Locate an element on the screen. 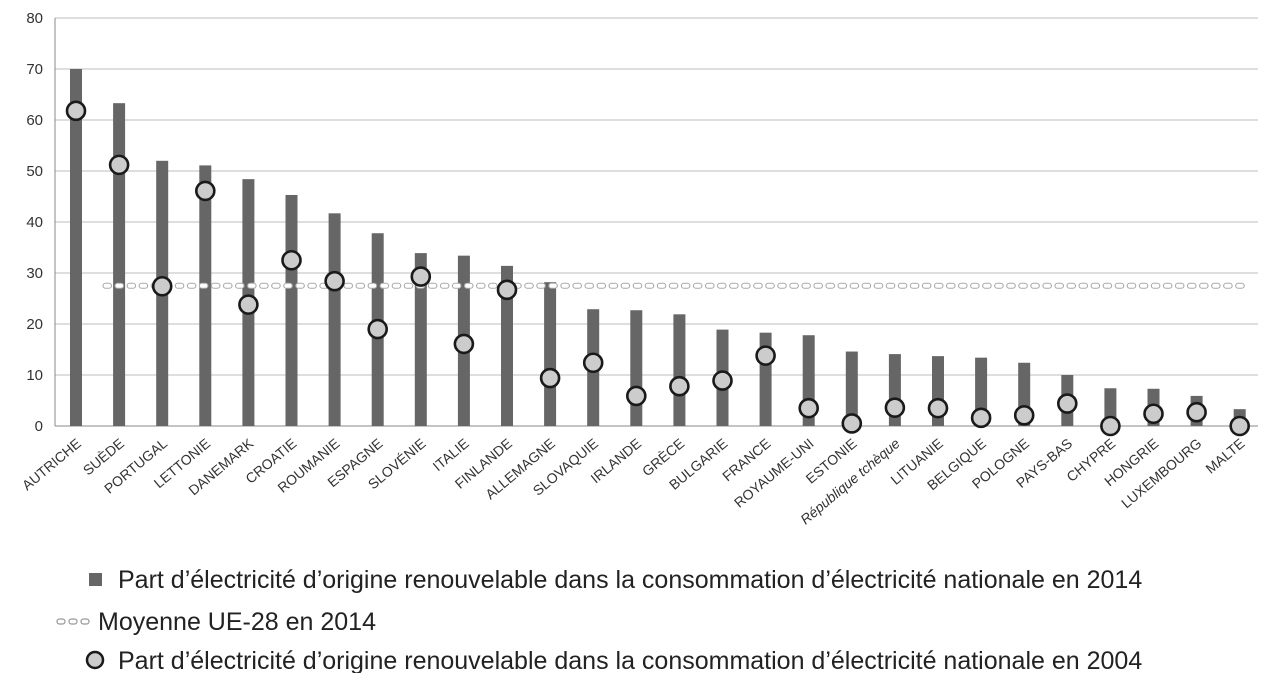 The height and width of the screenshot is (673, 1270). y-tick-label: 80 is located at coordinates (34, 18).